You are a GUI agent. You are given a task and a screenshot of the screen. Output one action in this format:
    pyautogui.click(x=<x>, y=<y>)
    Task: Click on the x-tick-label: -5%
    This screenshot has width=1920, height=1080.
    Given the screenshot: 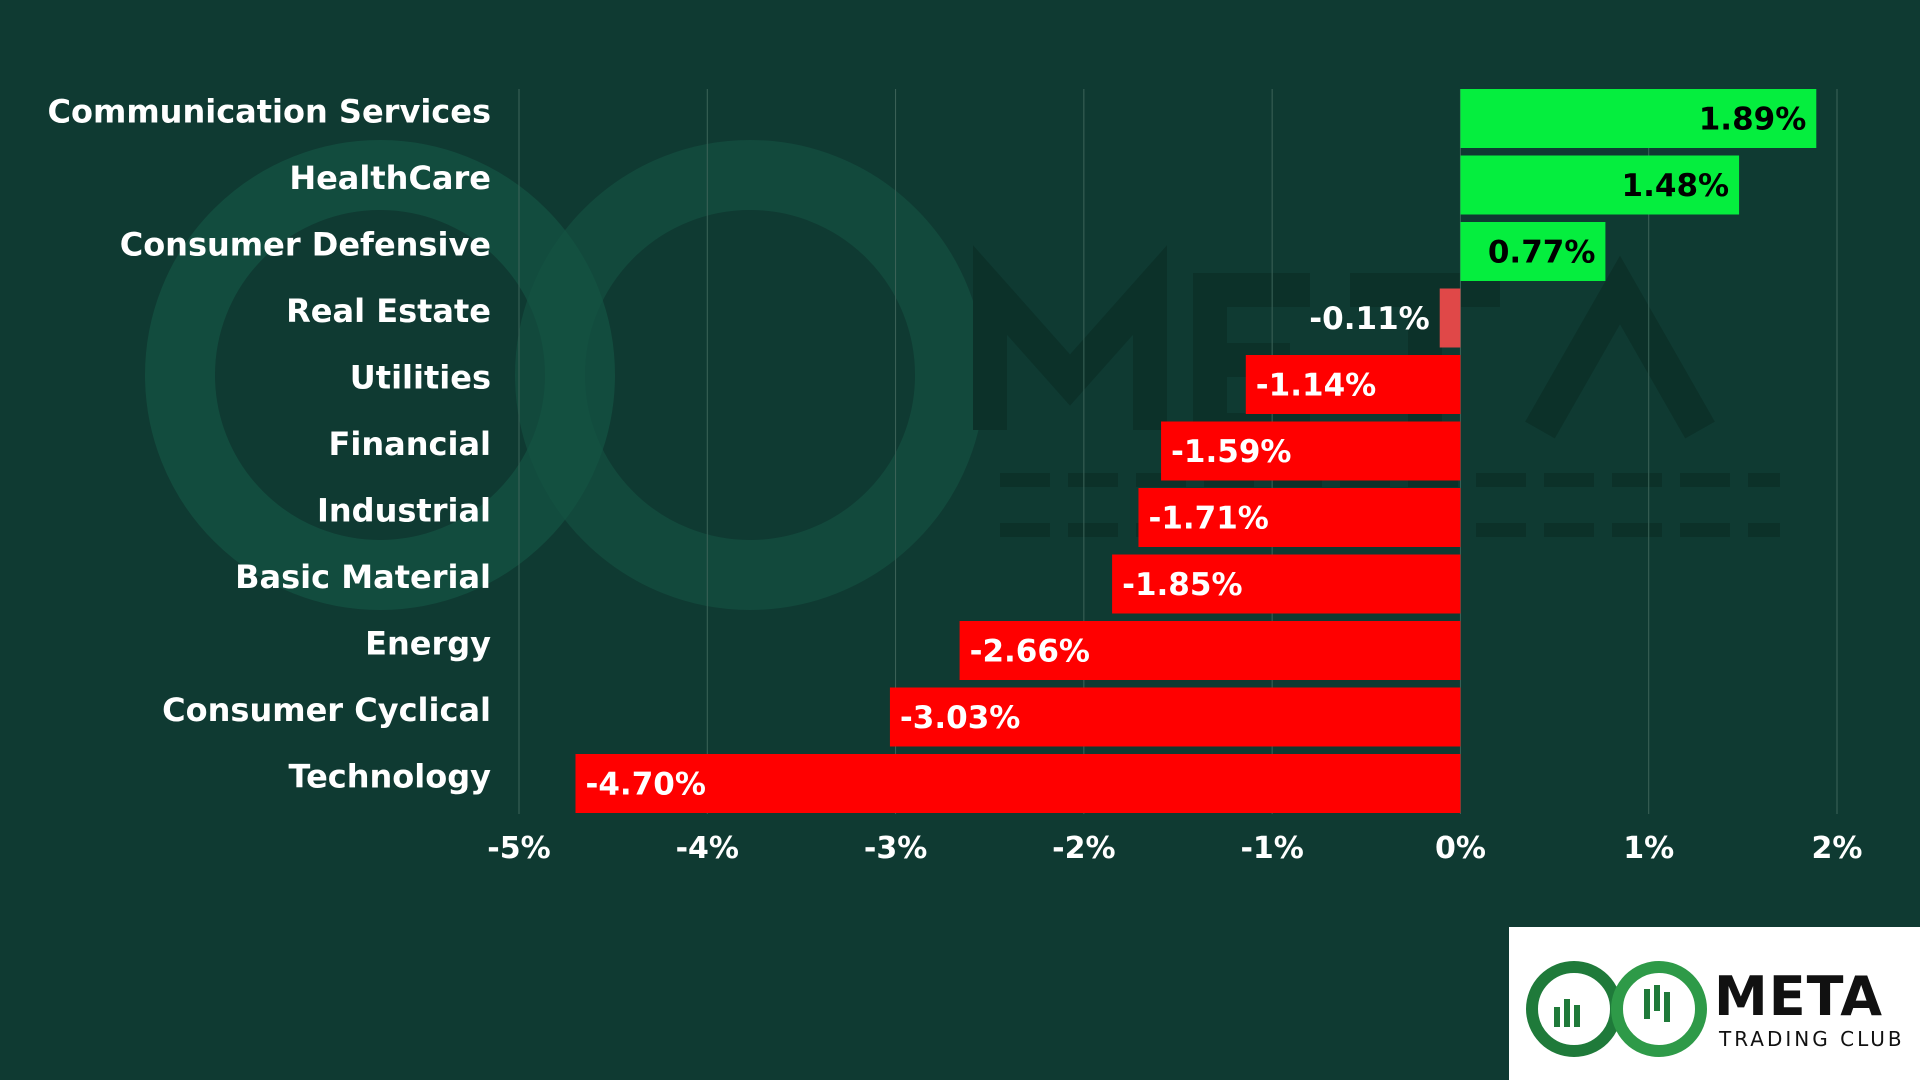 What is the action you would take?
    pyautogui.click(x=518, y=848)
    